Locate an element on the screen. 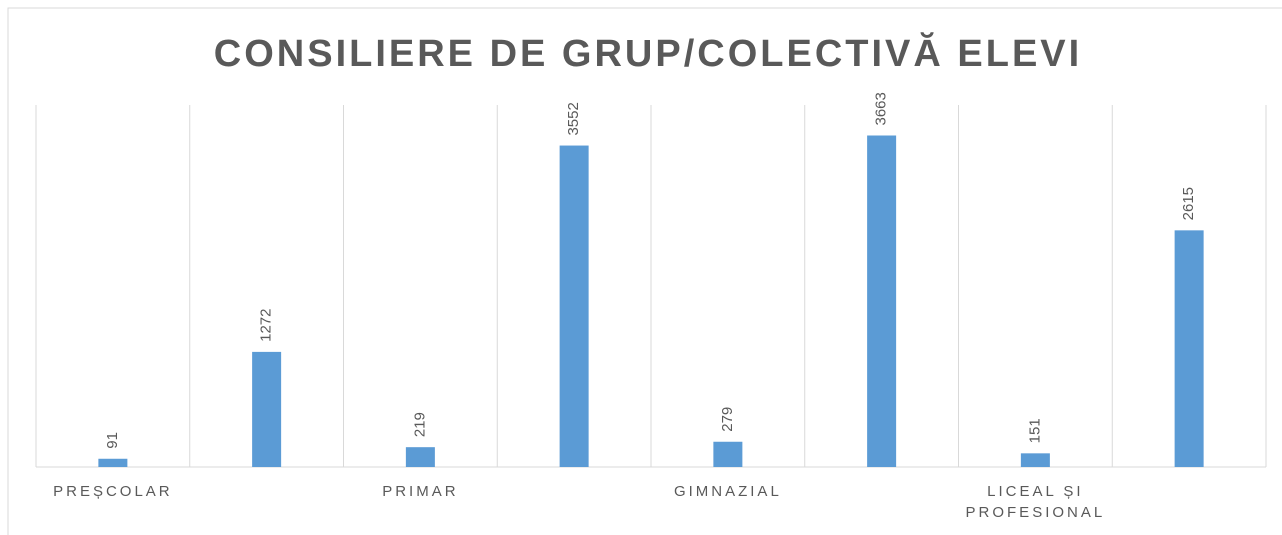 The height and width of the screenshot is (535, 1282). data-label: 3552 is located at coordinates (573, 118).